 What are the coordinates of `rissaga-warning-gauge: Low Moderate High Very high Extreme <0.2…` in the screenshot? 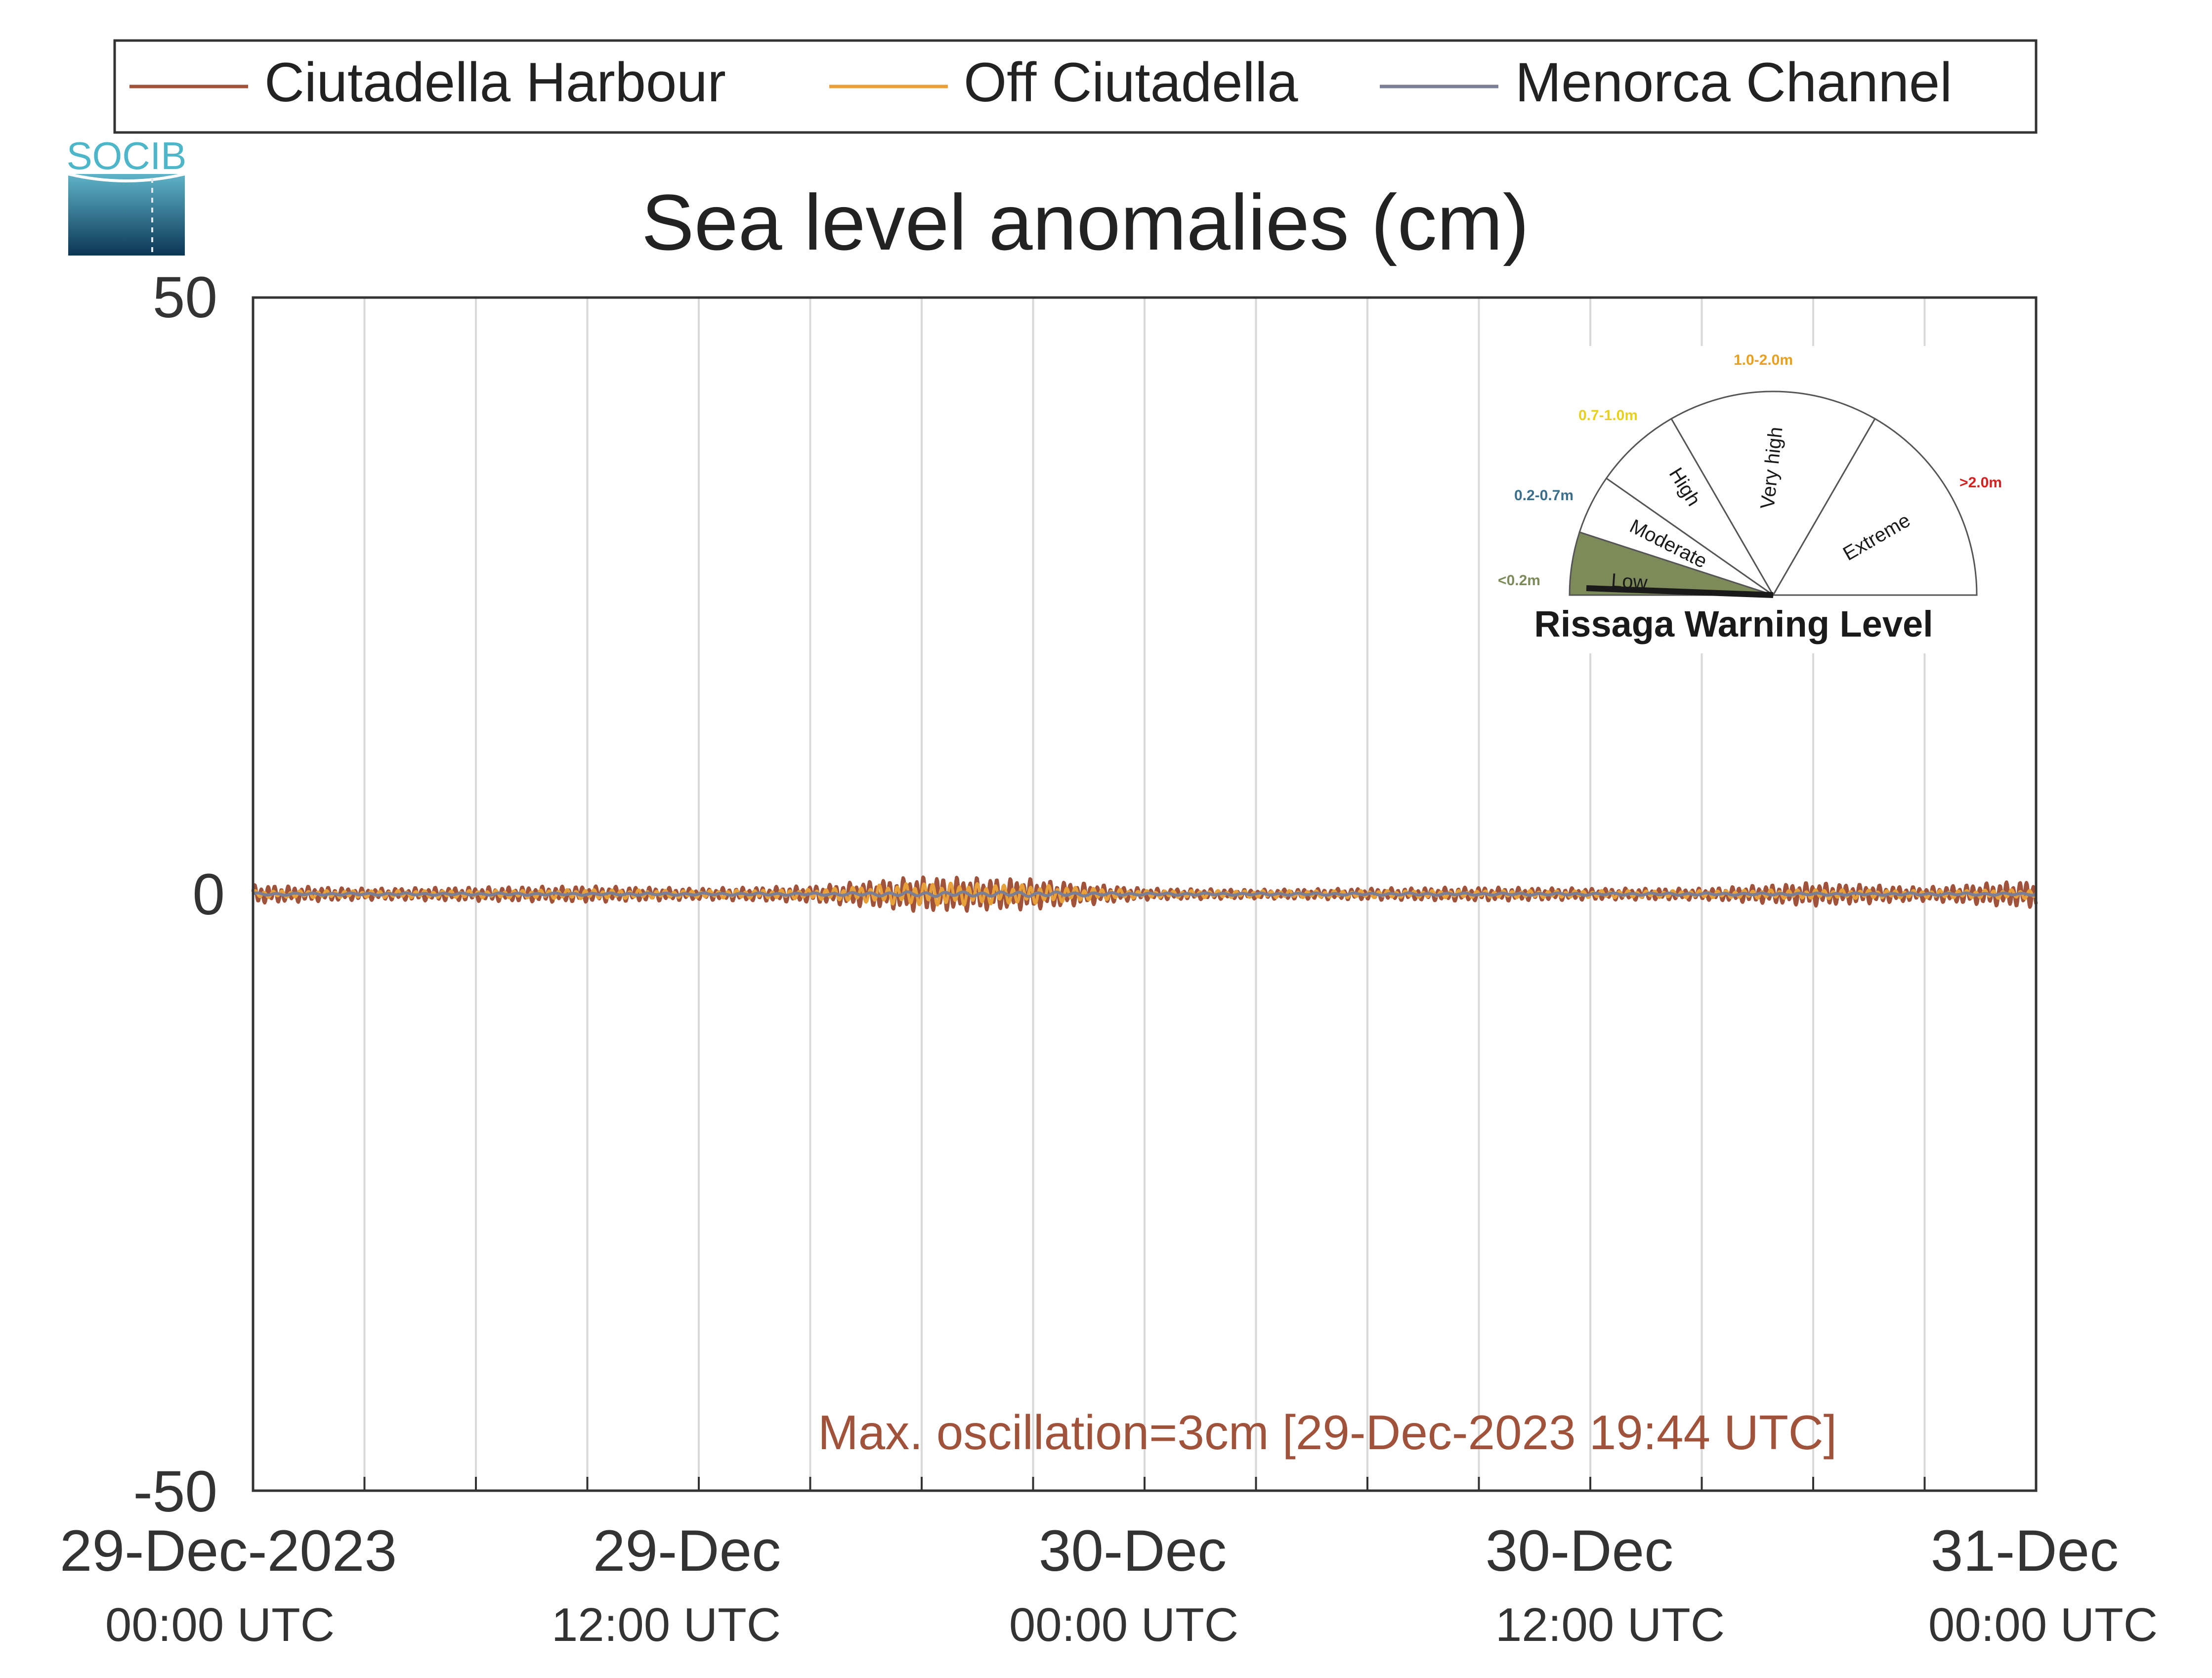 It's located at (1749, 499).